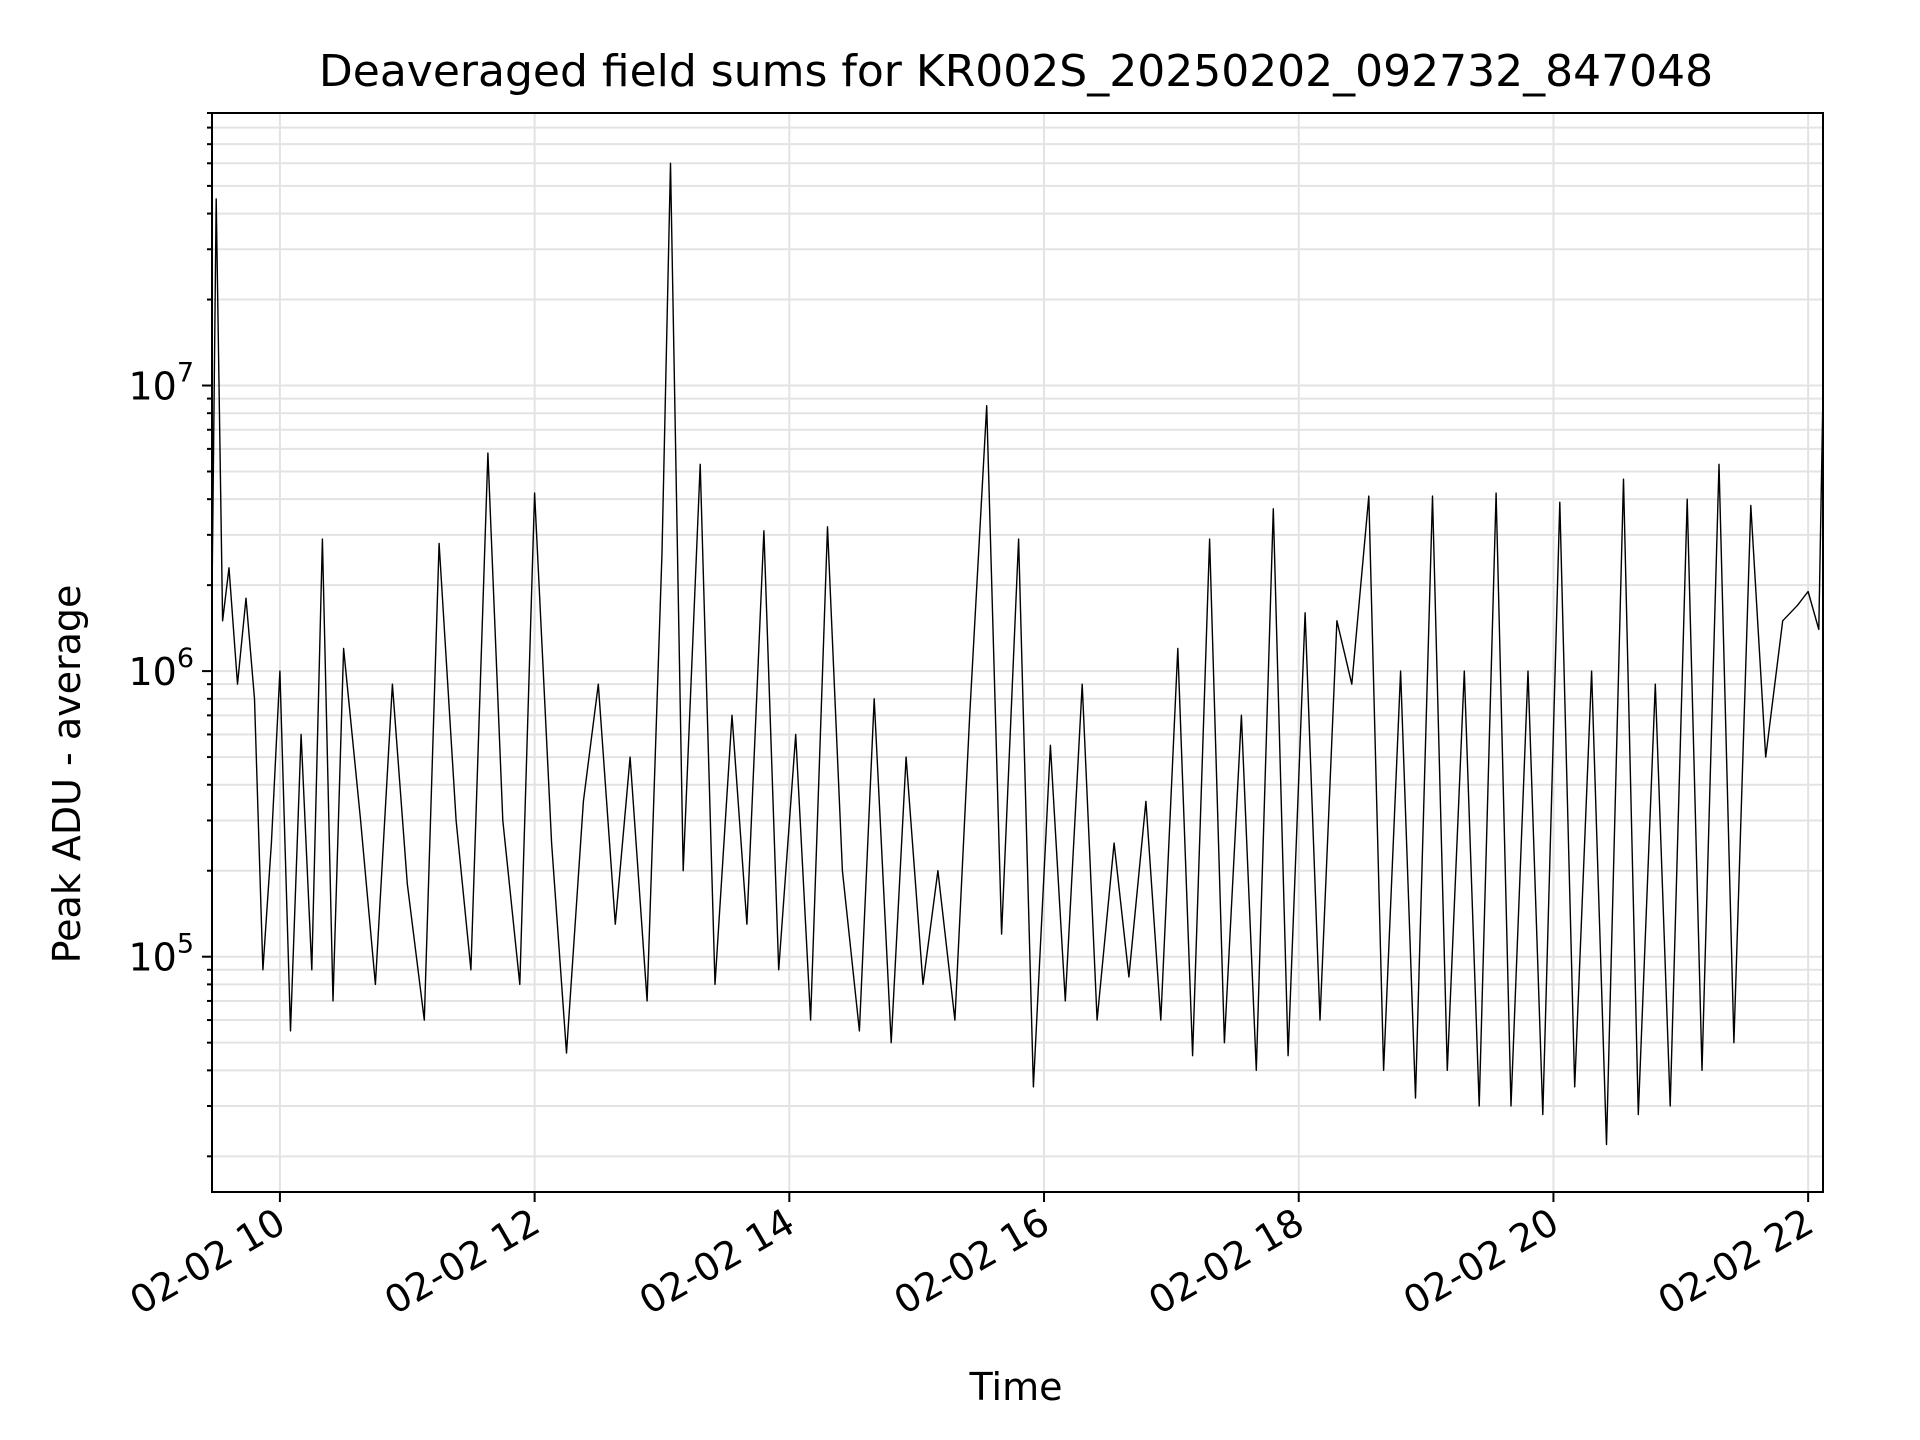 The width and height of the screenshot is (1920, 1440). I want to click on y-tick-label: 10⁷, so click(161, 383).